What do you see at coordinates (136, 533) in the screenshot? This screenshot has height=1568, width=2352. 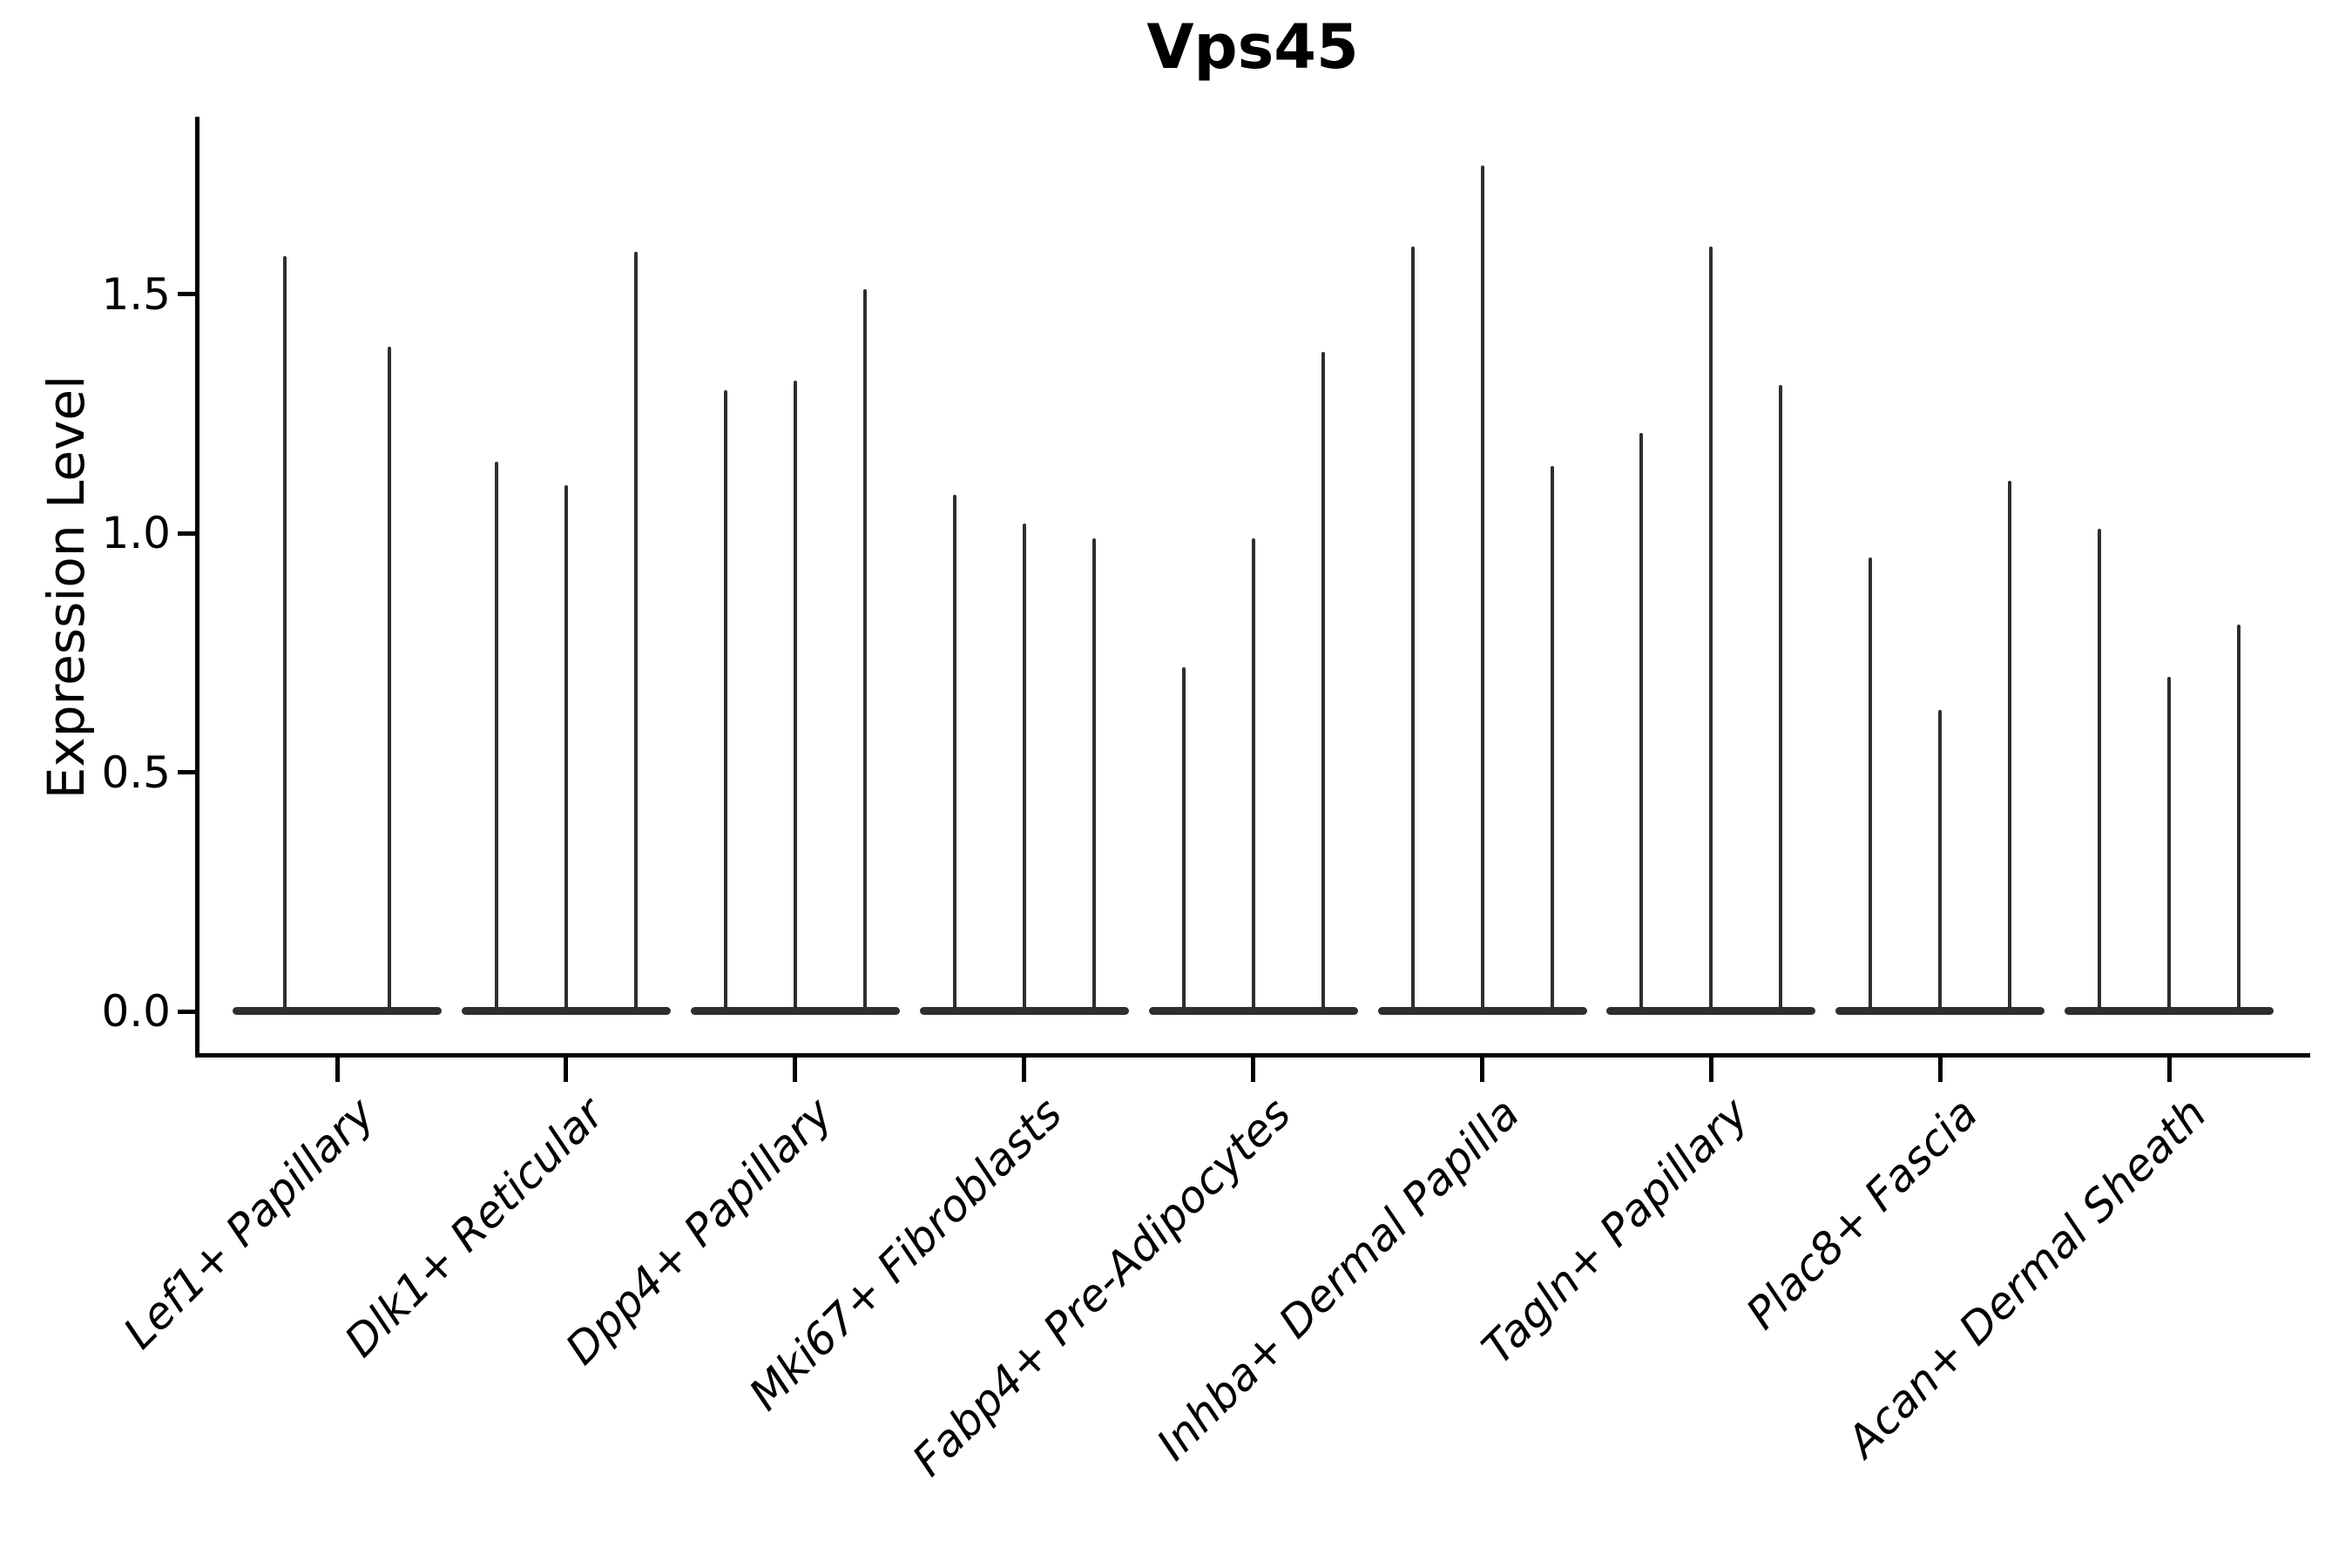 I see `y-tick-label: 1.0` at bounding box center [136, 533].